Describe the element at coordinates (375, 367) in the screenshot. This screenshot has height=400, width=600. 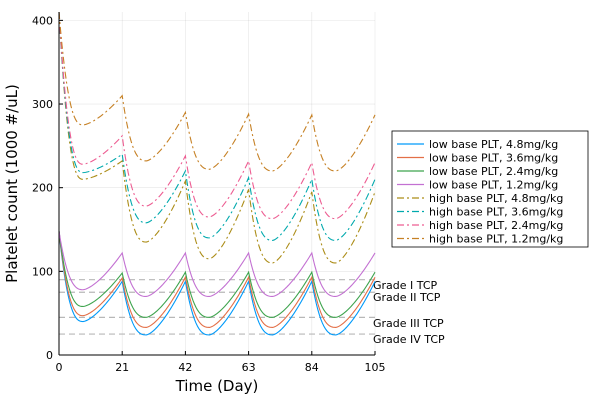
I see `x-tick-label: 105` at that location.